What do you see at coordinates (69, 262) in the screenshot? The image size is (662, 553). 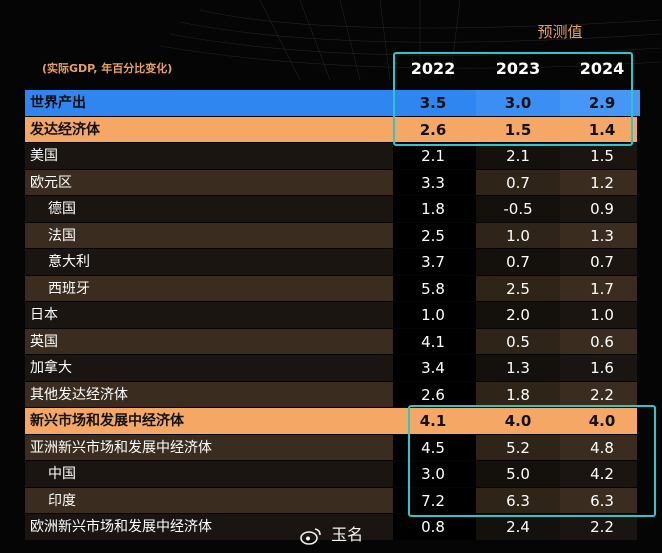 I see `row-label: 意大利` at bounding box center [69, 262].